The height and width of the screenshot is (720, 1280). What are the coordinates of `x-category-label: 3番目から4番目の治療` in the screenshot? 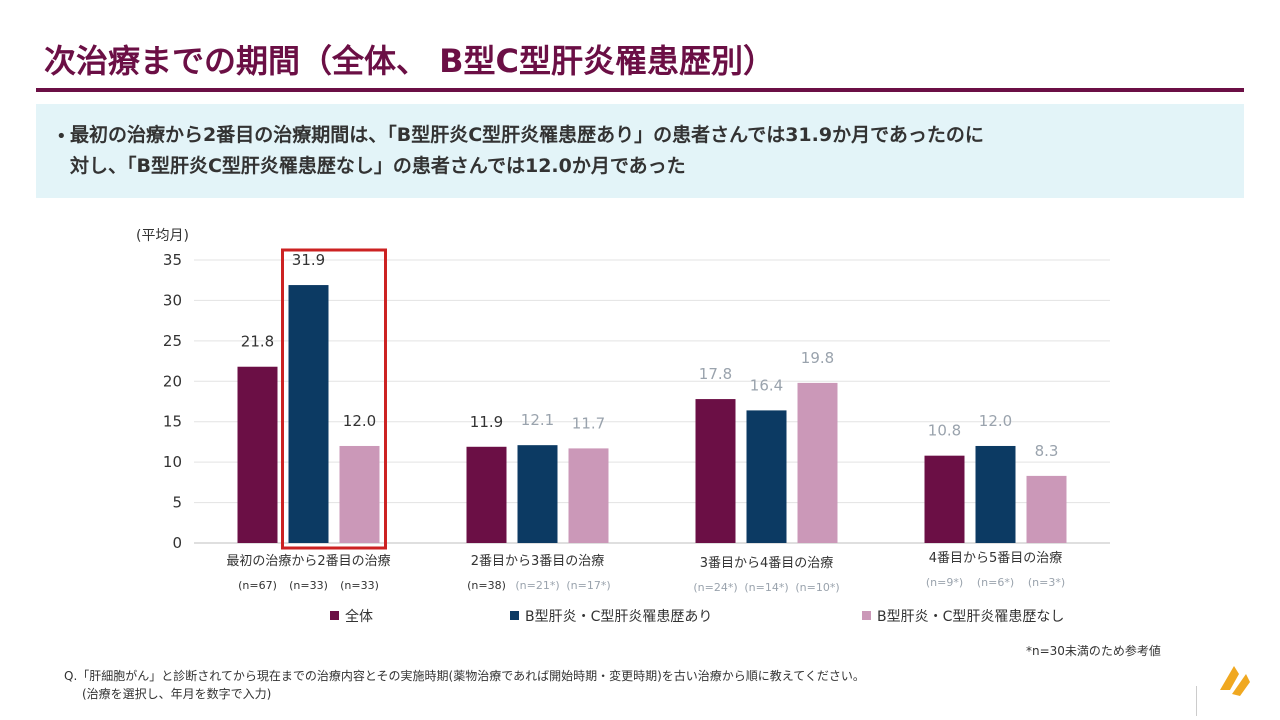 It's located at (767, 563).